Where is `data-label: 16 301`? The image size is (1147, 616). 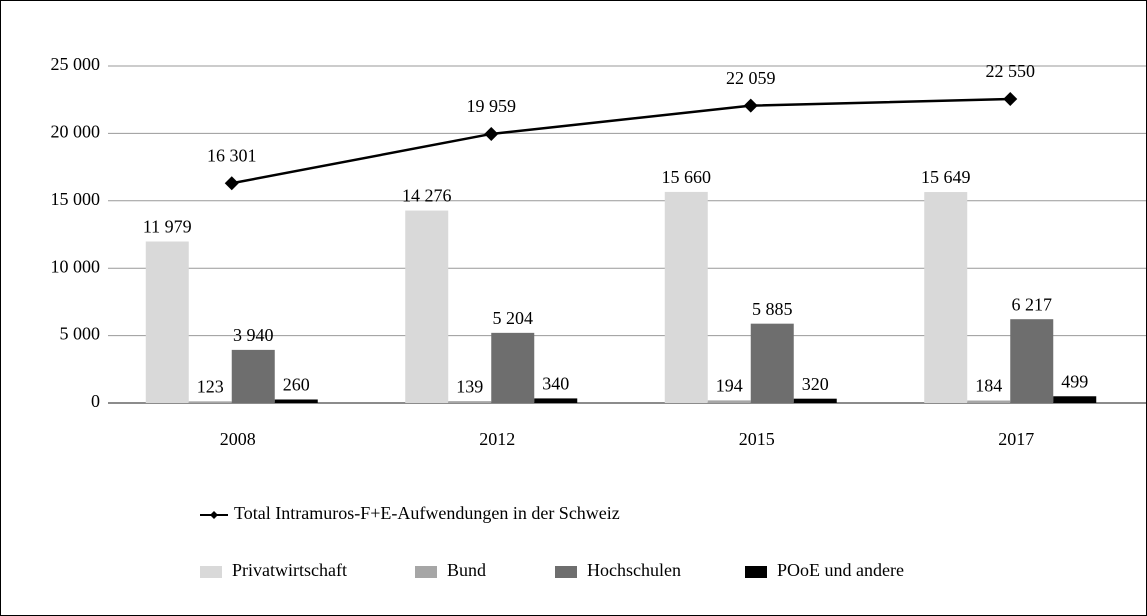
data-label: 16 301 is located at coordinates (232, 155).